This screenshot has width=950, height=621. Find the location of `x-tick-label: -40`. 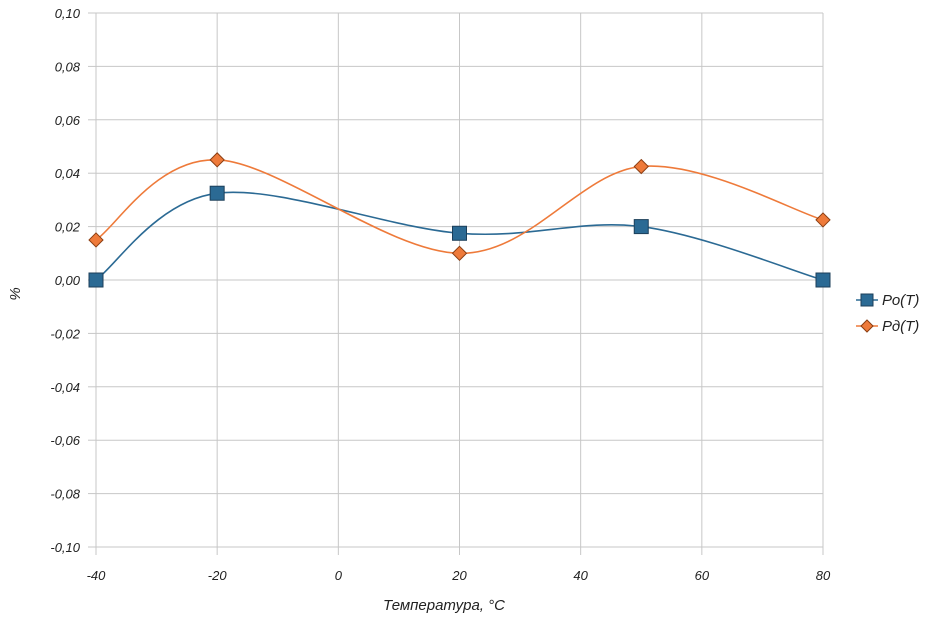

x-tick-label: -40 is located at coordinates (97, 575).